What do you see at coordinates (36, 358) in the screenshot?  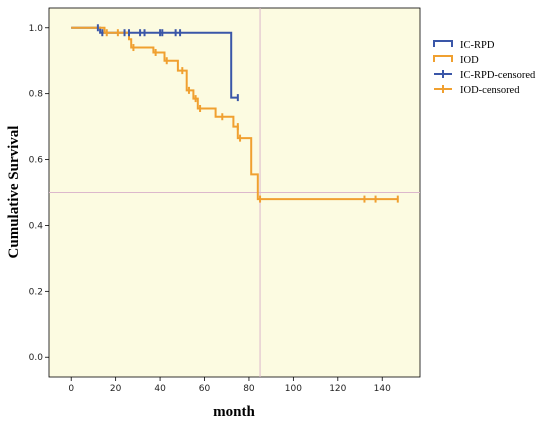 I see `y-tick-label: 0.0` at bounding box center [36, 358].